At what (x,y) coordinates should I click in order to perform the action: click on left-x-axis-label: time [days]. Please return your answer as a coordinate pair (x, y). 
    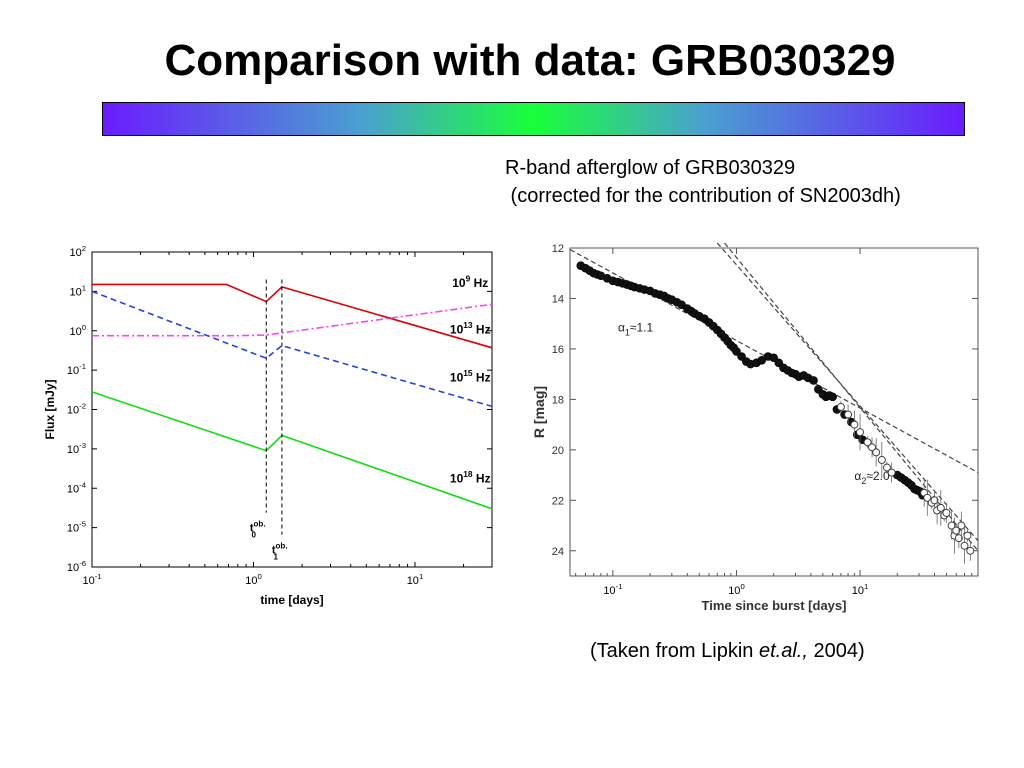
    Looking at the image, I should click on (291, 600).